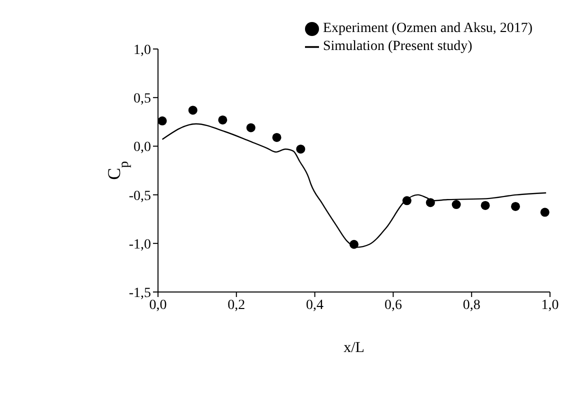 This screenshot has height=412, width=562. I want to click on x-tick-label: 0,4, so click(315, 305).